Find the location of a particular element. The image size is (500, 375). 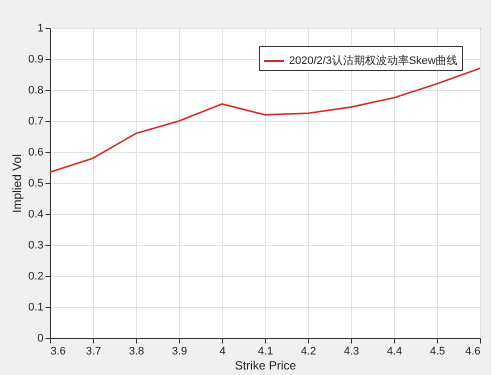

y-tick-label: 0.5 is located at coordinates (36, 184).